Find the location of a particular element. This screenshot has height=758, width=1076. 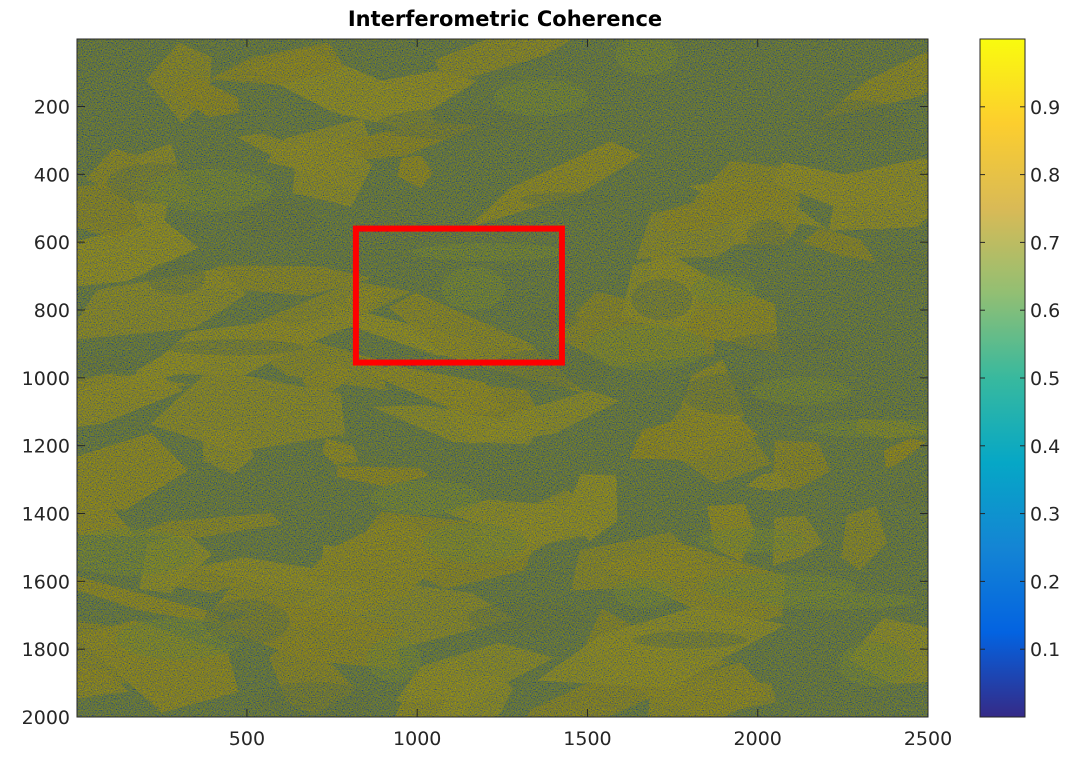

colorbar-tick-label: 0.5 is located at coordinates (1045, 379).